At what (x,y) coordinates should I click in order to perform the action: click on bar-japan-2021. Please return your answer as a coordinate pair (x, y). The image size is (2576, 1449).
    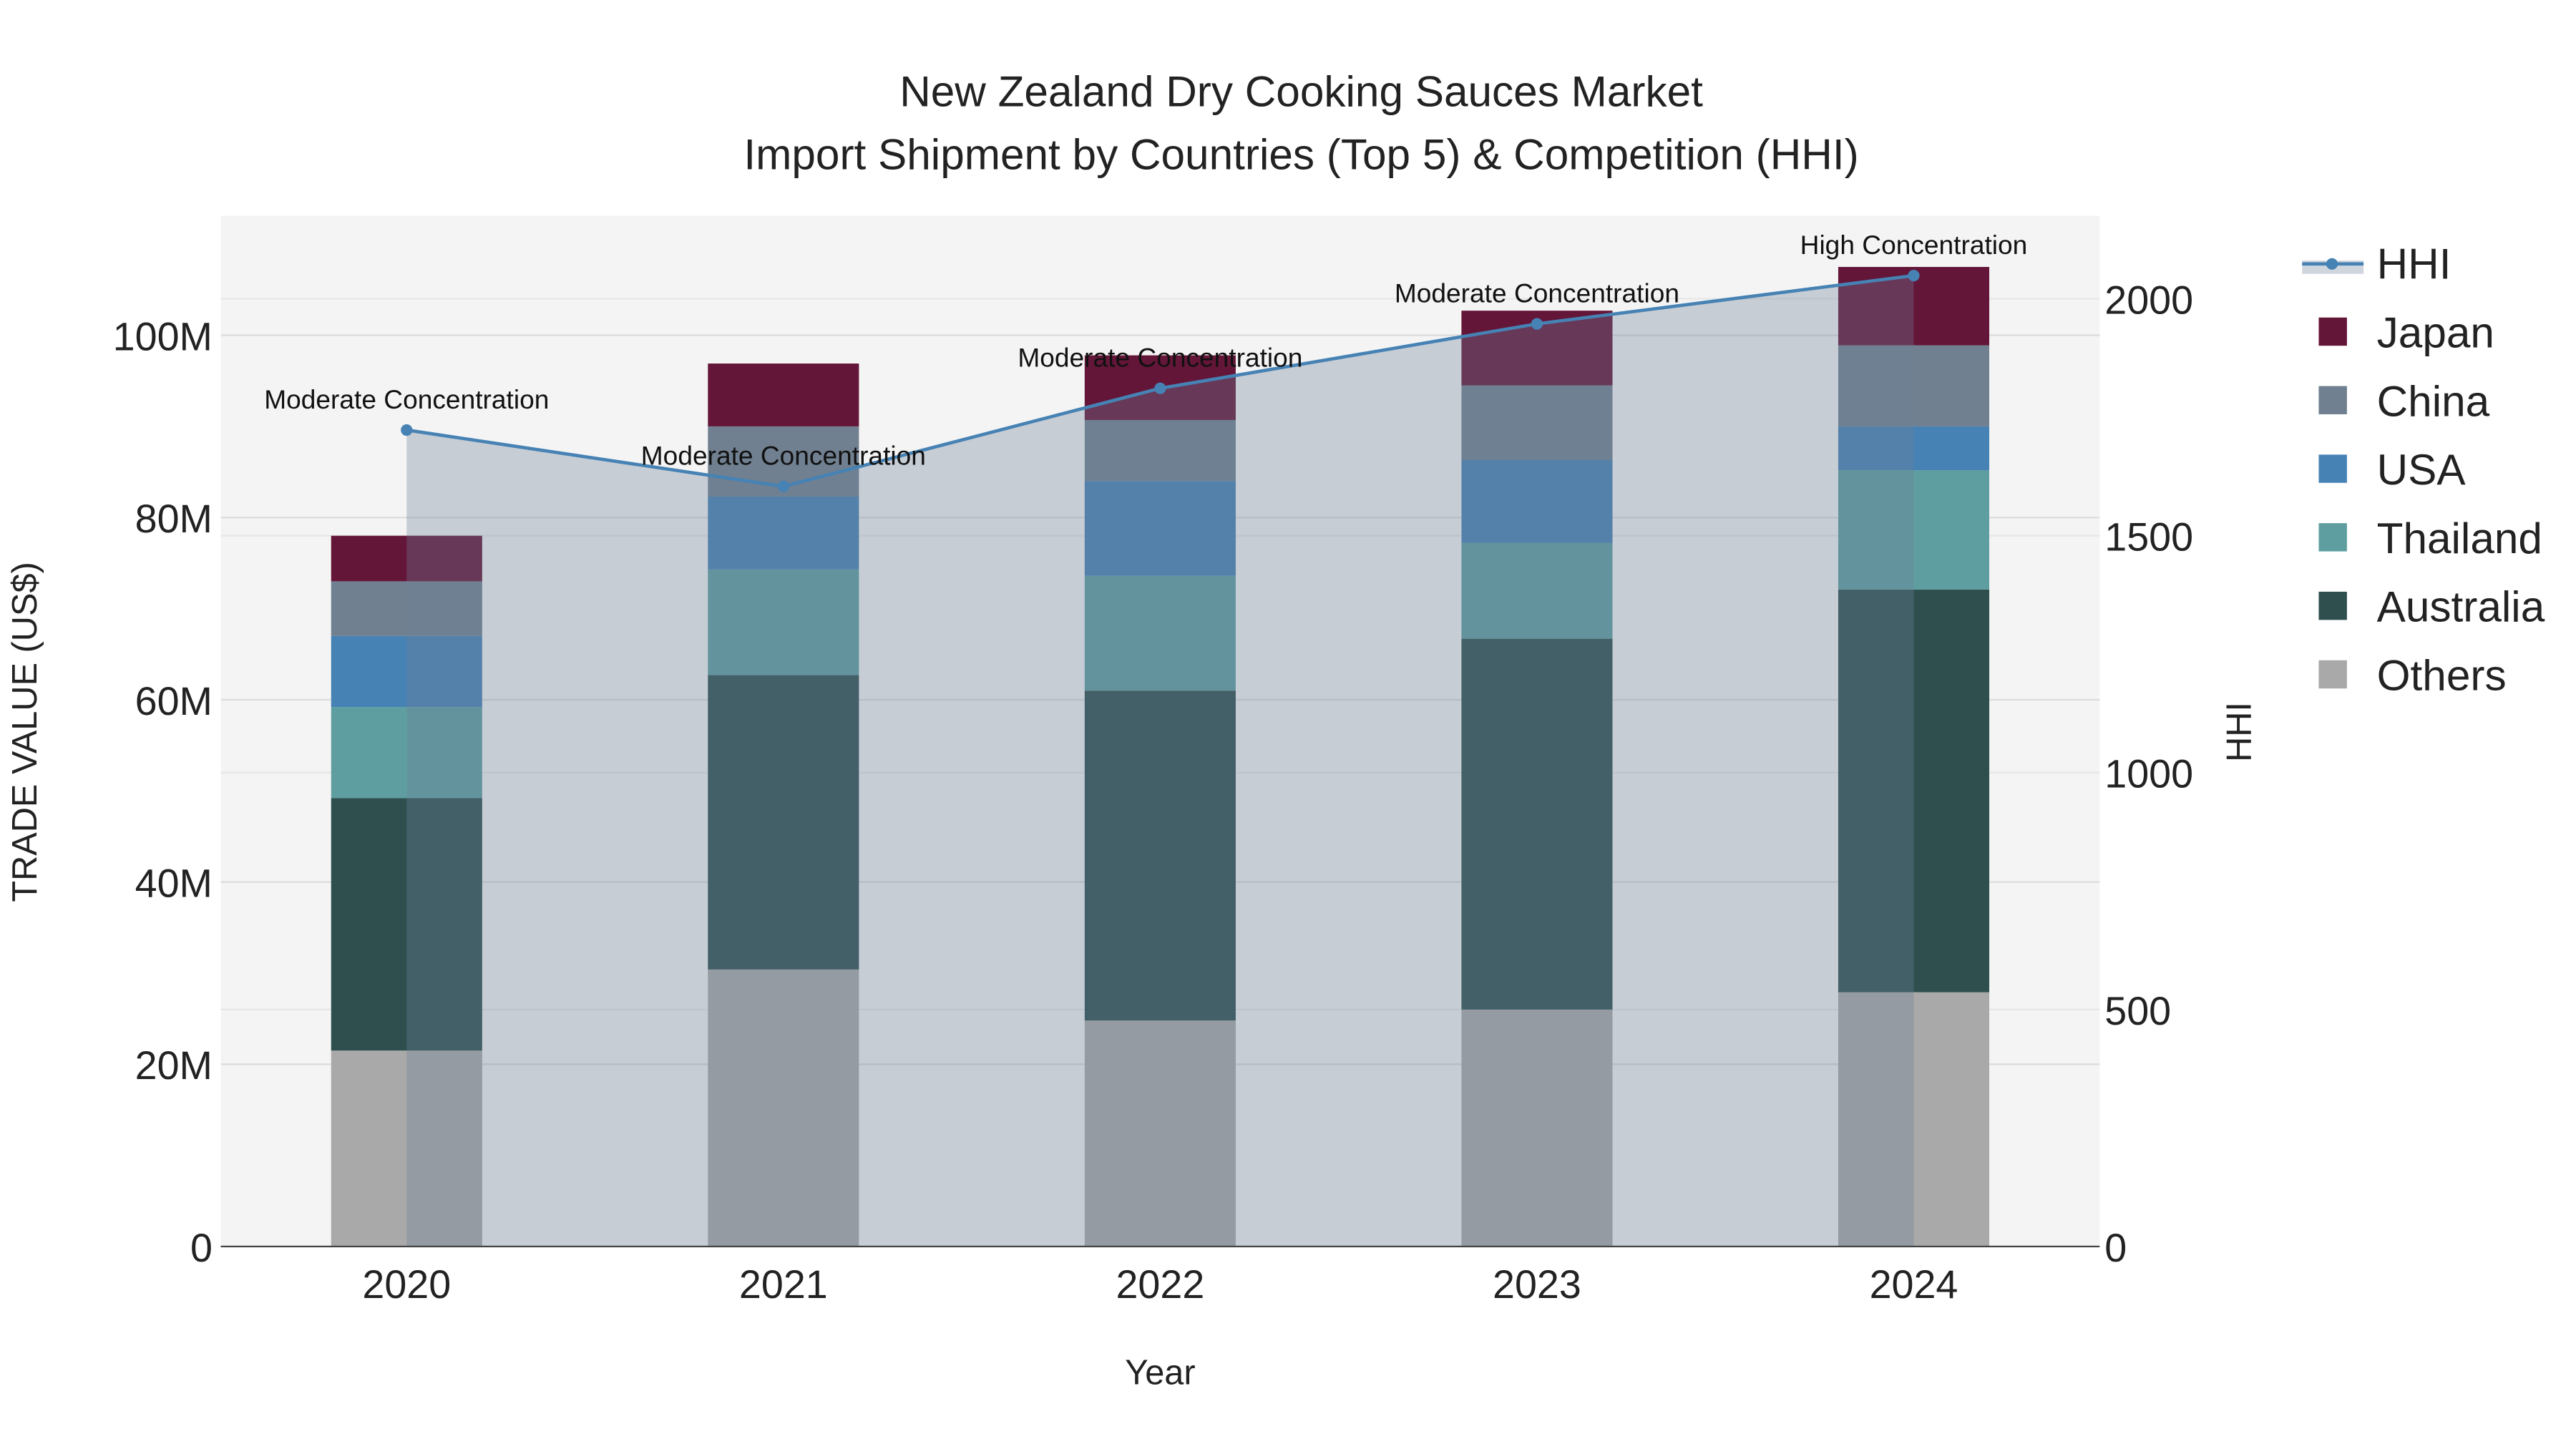
    Looking at the image, I should click on (783, 395).